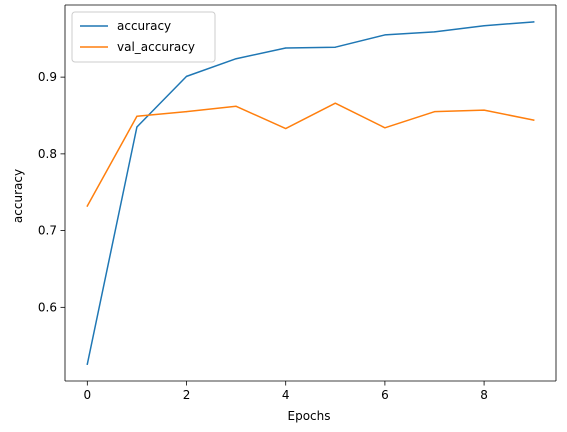 The height and width of the screenshot is (432, 567). Describe the element at coordinates (156, 47) in the screenshot. I see `legend-label-val_accuracy: val_accuracy` at that location.